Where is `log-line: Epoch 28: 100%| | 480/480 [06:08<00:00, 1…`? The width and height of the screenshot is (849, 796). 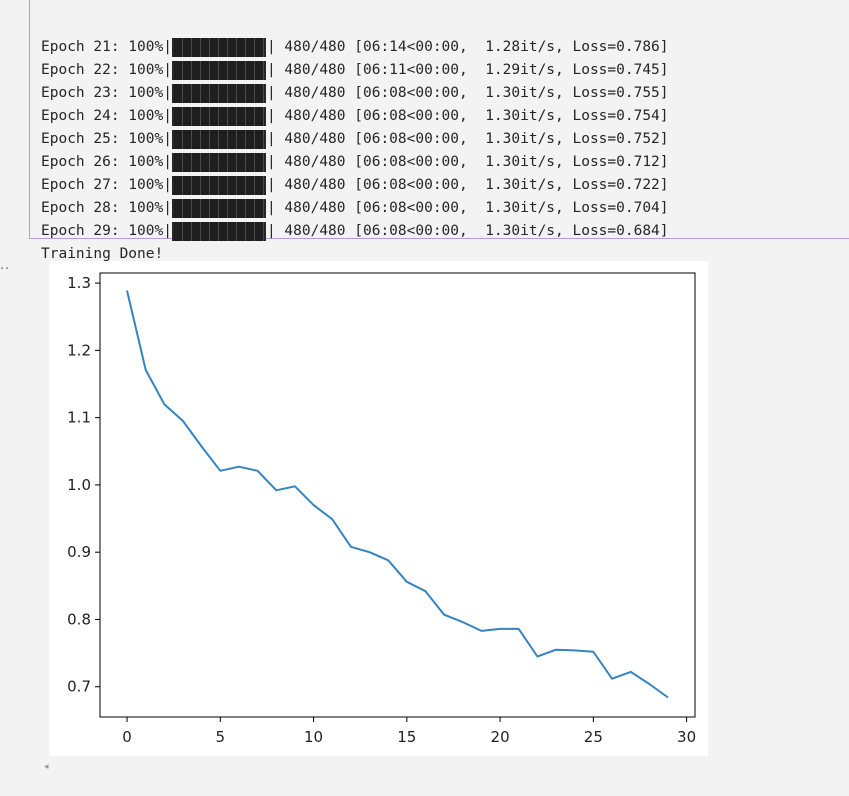 log-line: Epoch 28: 100%| | 480/480 [06:08<00:00, 1… is located at coordinates (355, 208).